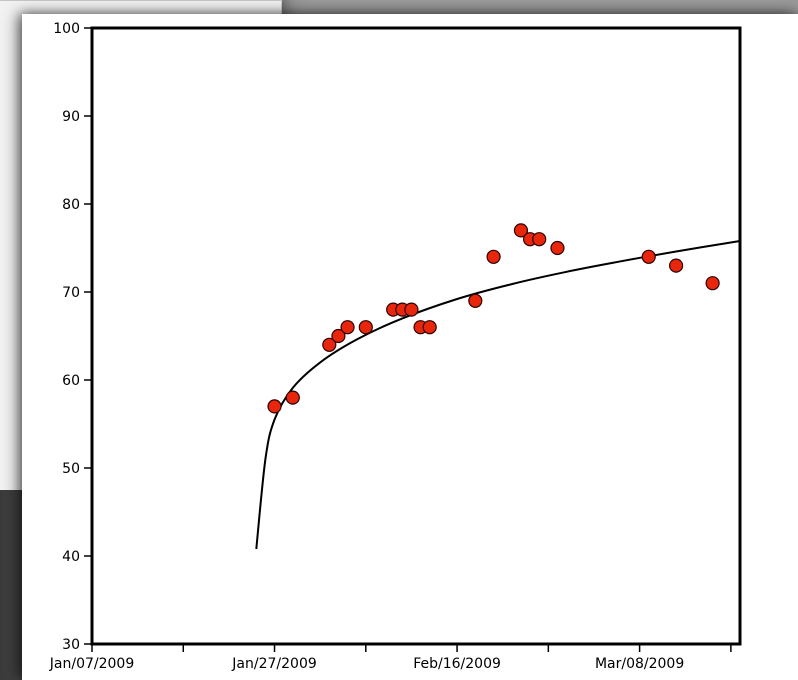 Image resolution: width=798 pixels, height=680 pixels. Describe the element at coordinates (71, 381) in the screenshot. I see `y-tick-label: 60` at that location.